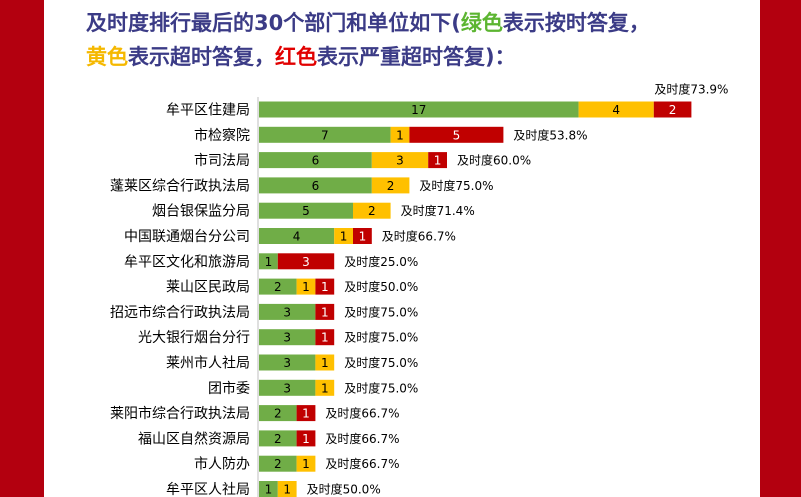 This screenshot has height=497, width=801. What do you see at coordinates (780, 248) in the screenshot?
I see `right-frame-border` at bounding box center [780, 248].